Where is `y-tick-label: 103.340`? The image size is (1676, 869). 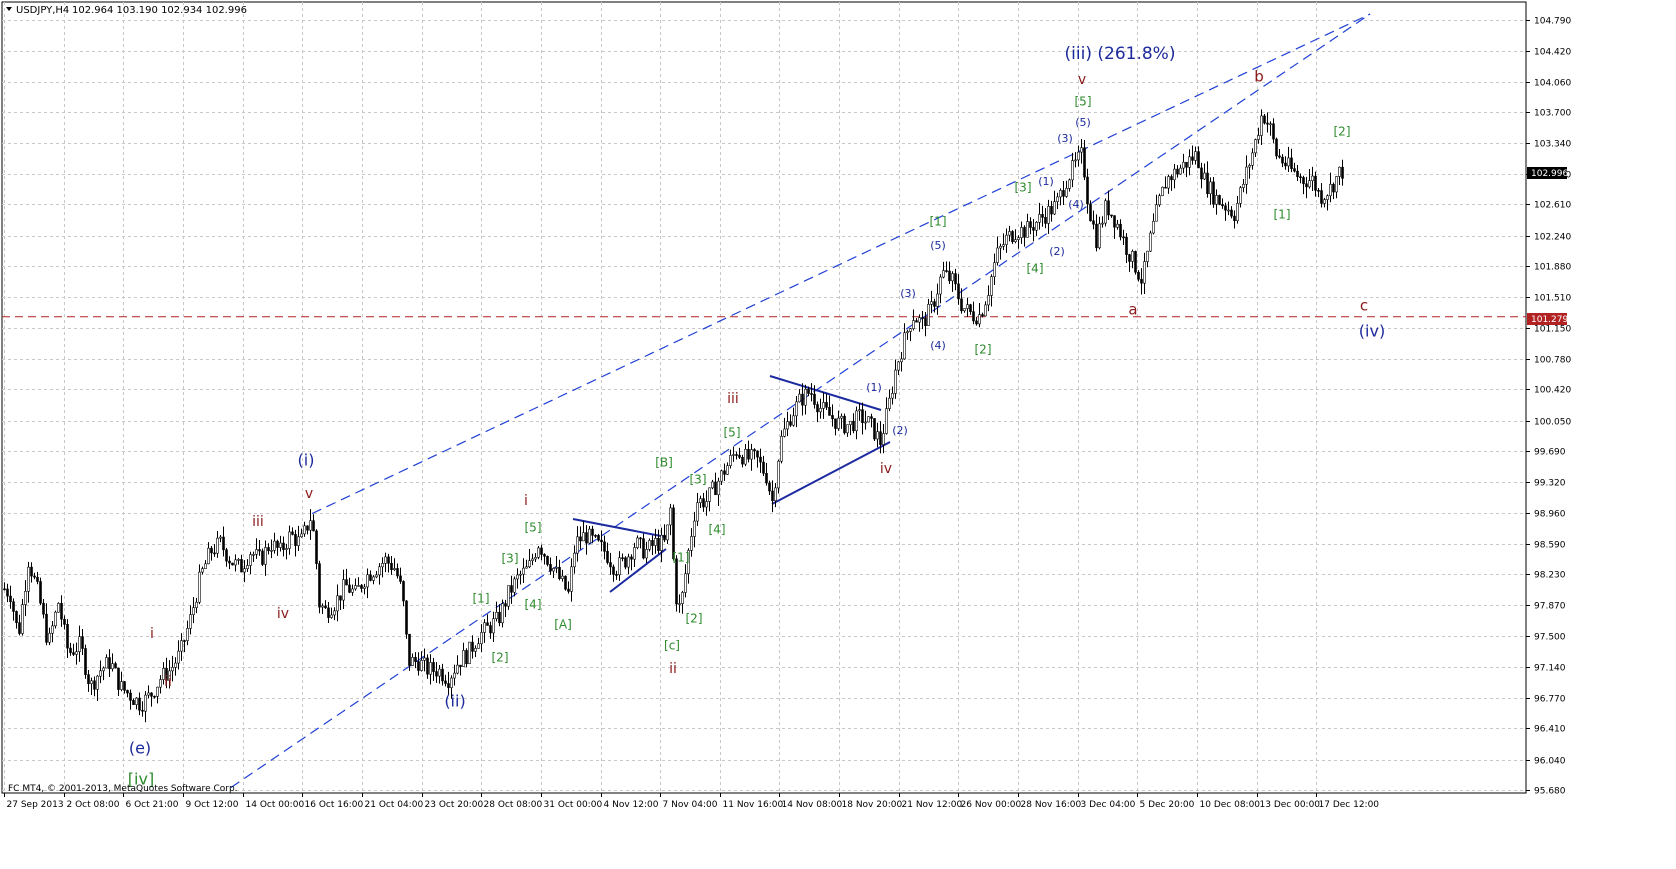
y-tick-label: 103.340 is located at coordinates (1552, 145).